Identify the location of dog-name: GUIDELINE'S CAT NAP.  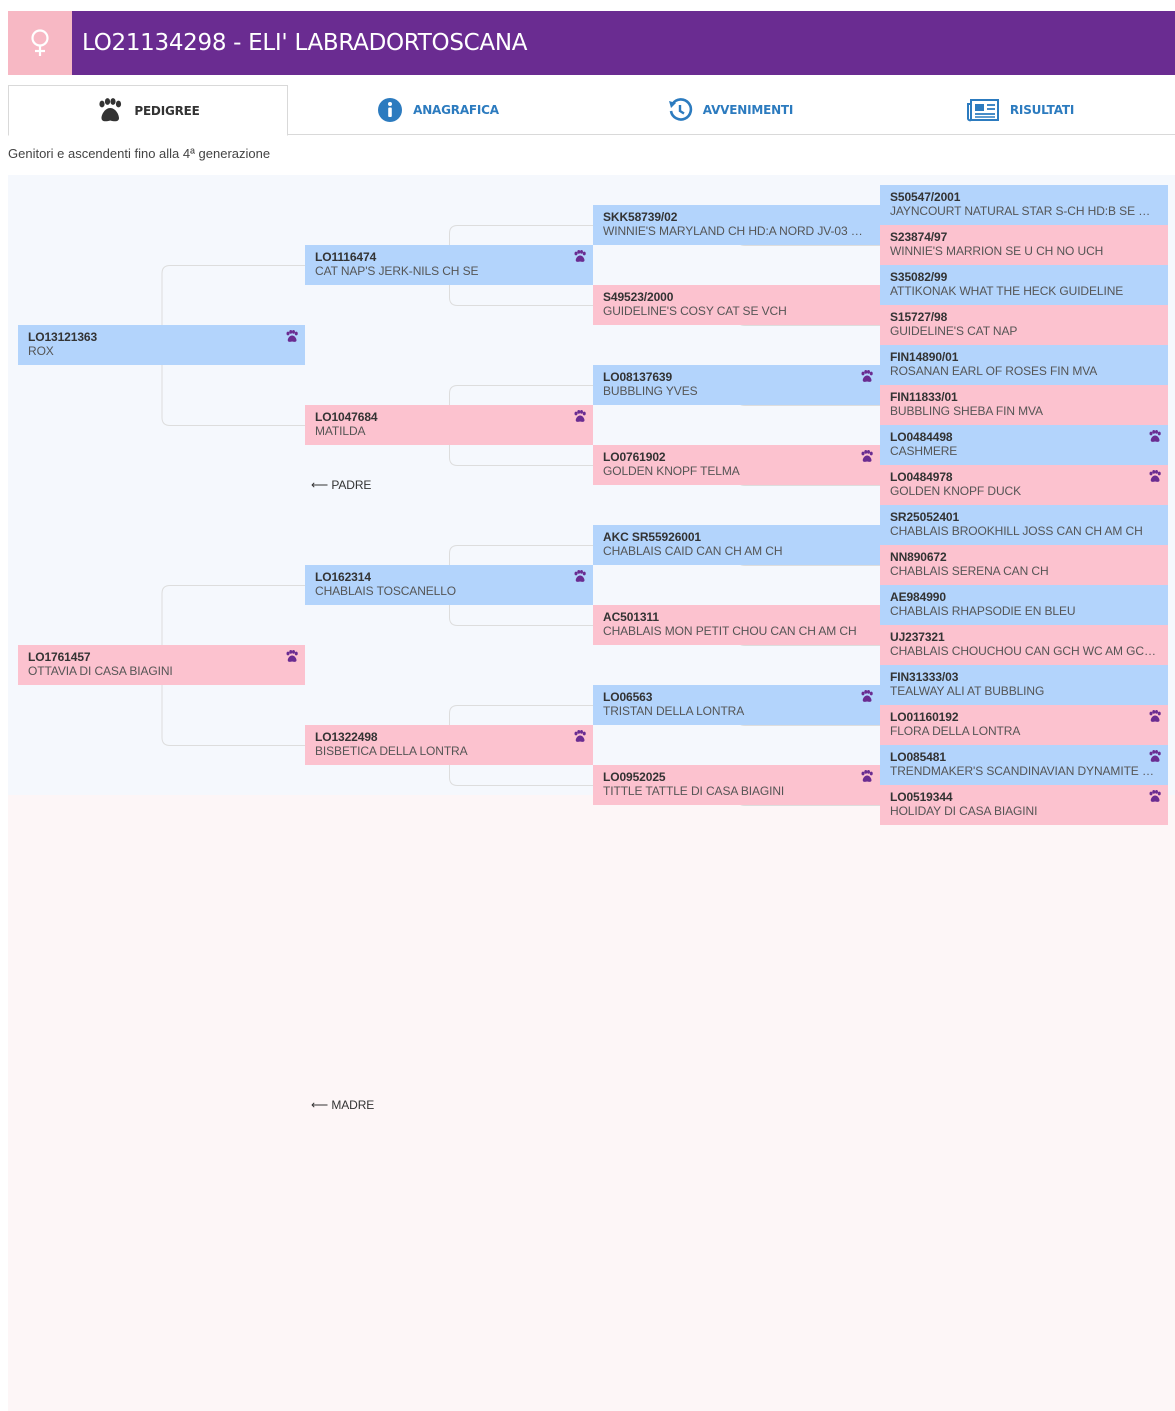
(954, 331).